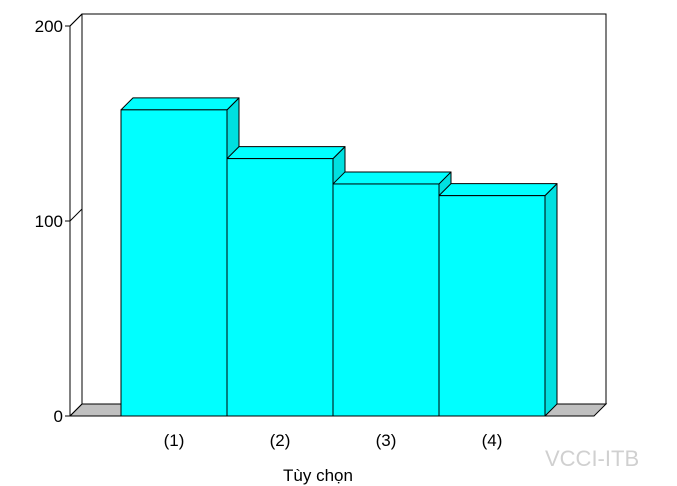 This screenshot has height=486, width=677. What do you see at coordinates (318, 475) in the screenshot?
I see `x-axis-label: Tùy chọn` at bounding box center [318, 475].